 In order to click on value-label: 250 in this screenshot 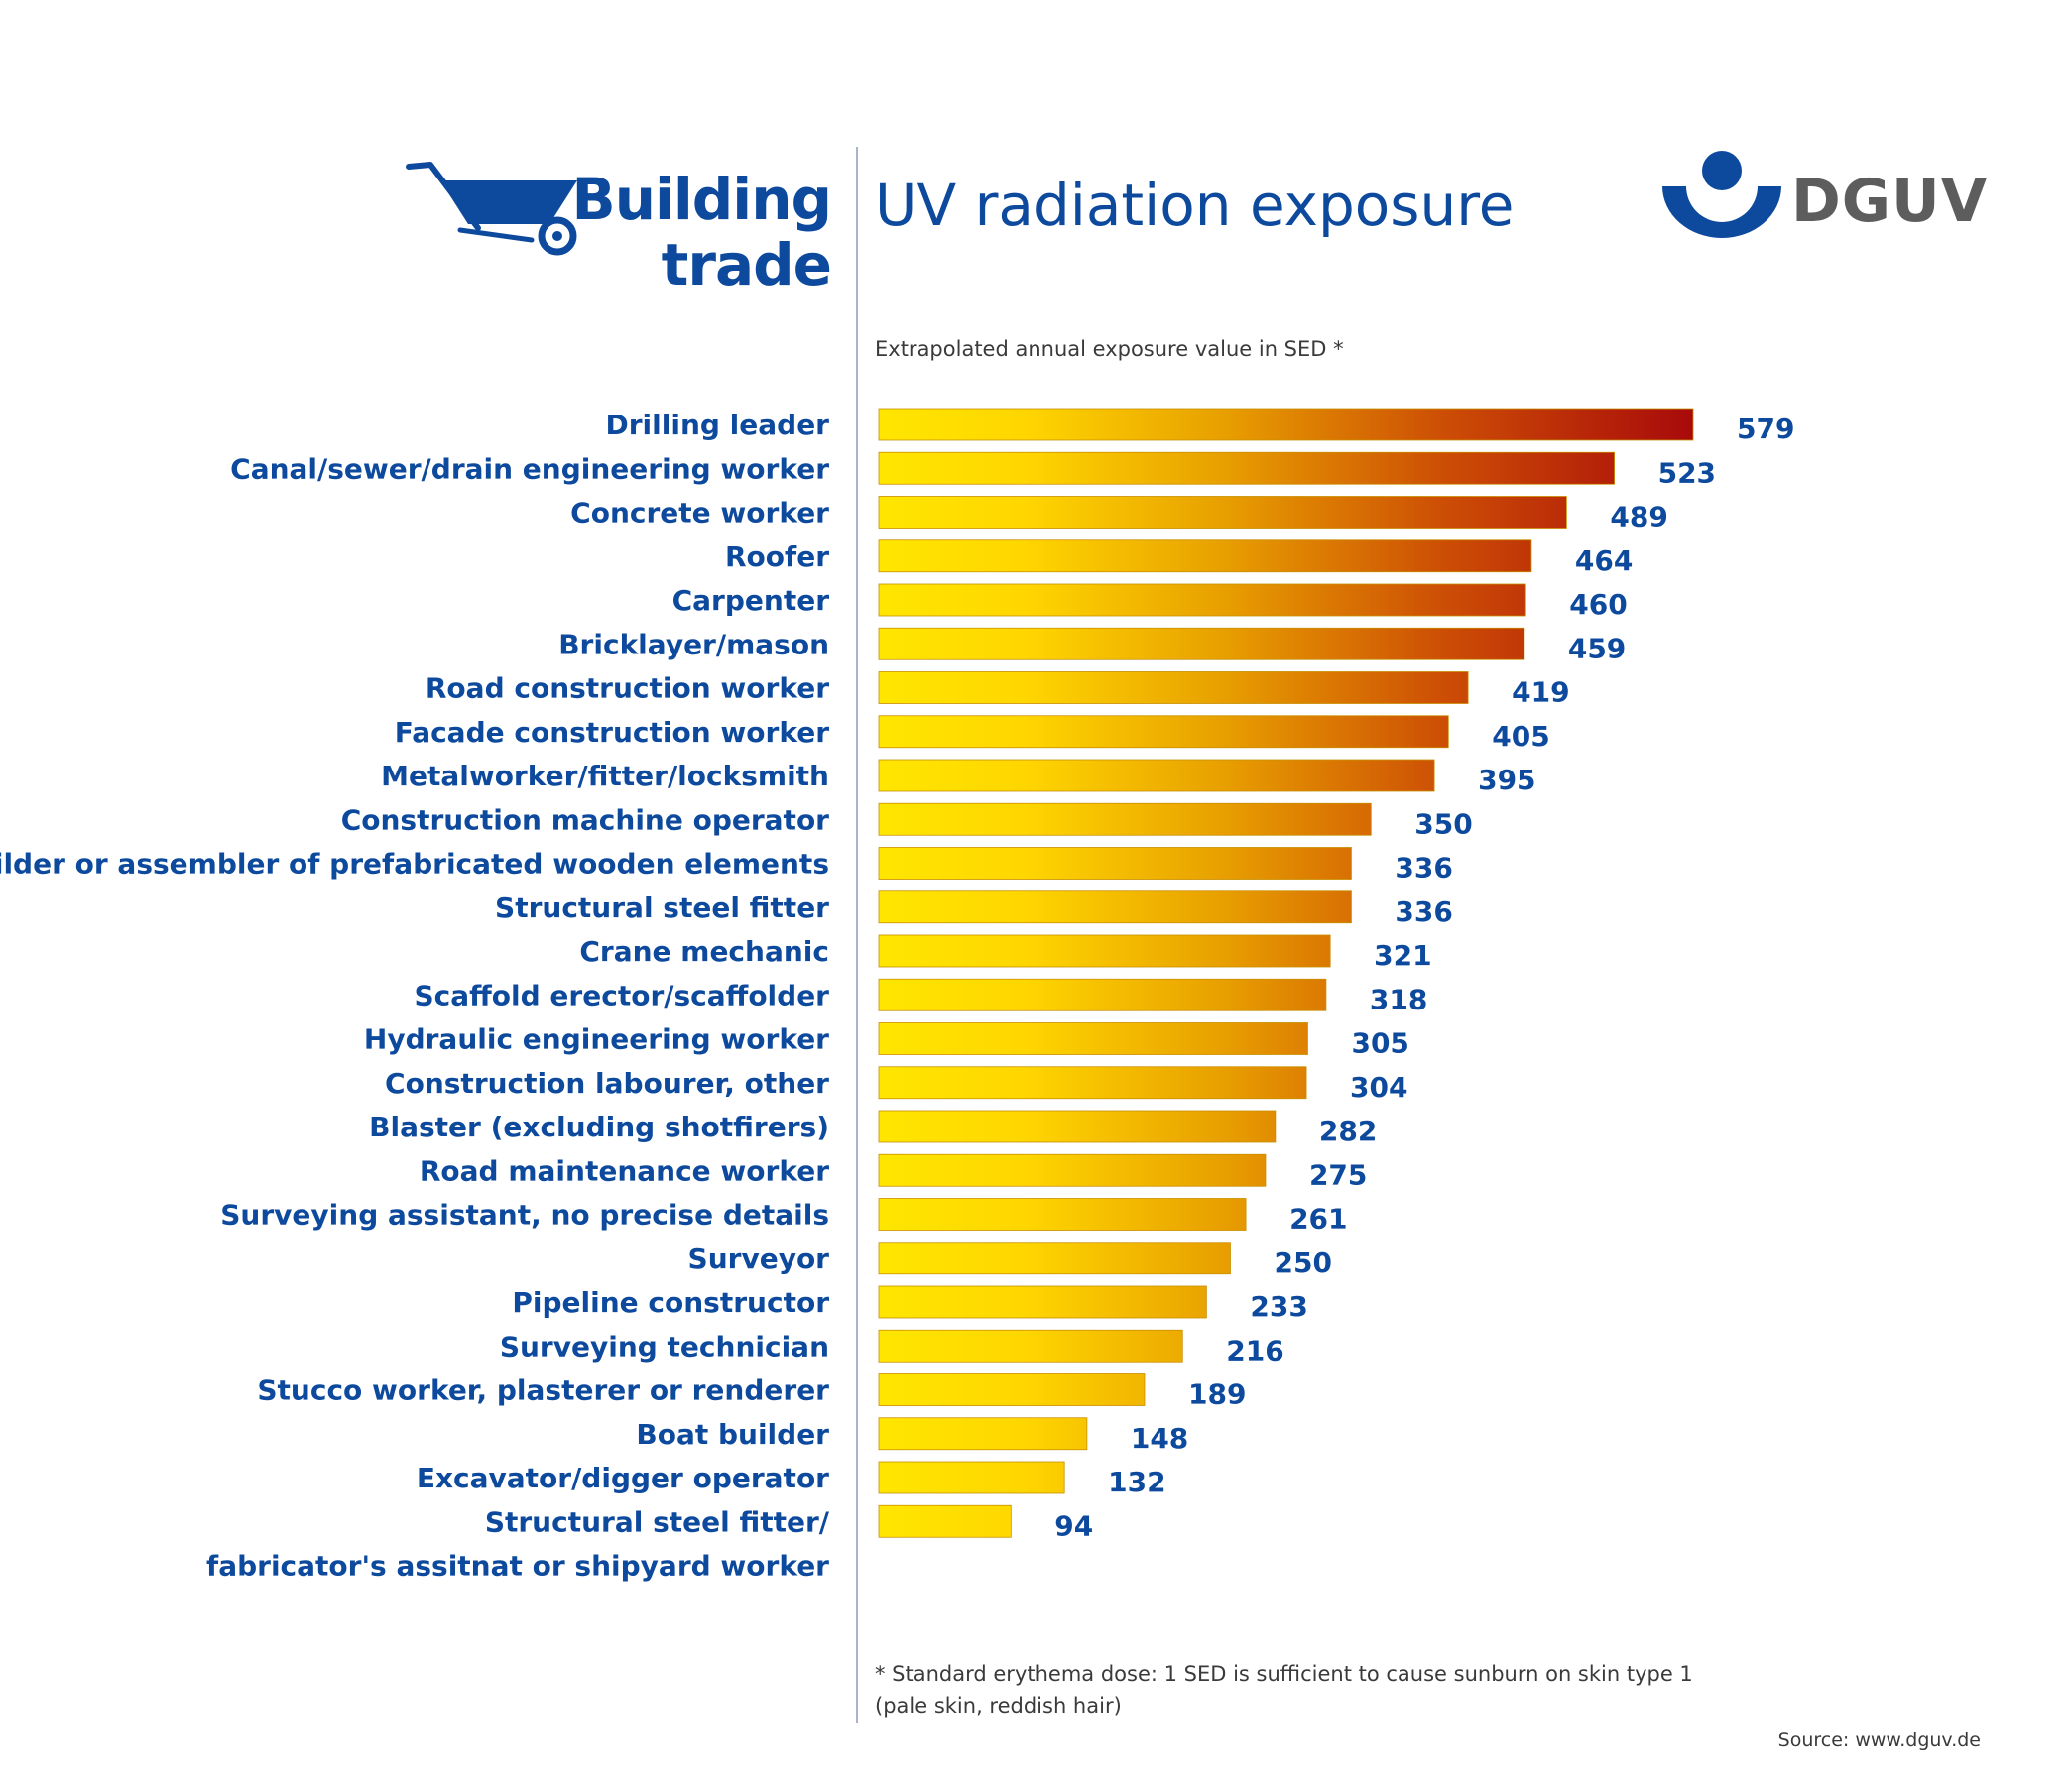, I will do `click(1302, 1262)`.